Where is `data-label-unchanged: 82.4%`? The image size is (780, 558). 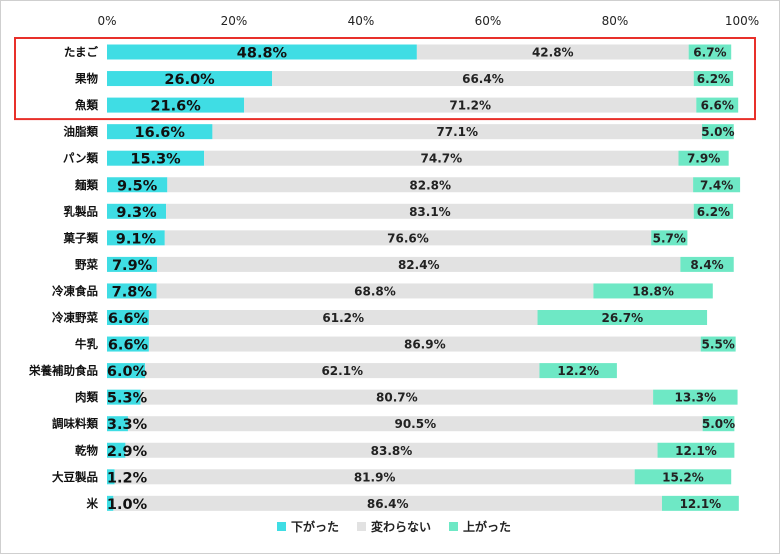
data-label-unchanged: 82.4% is located at coordinates (419, 265).